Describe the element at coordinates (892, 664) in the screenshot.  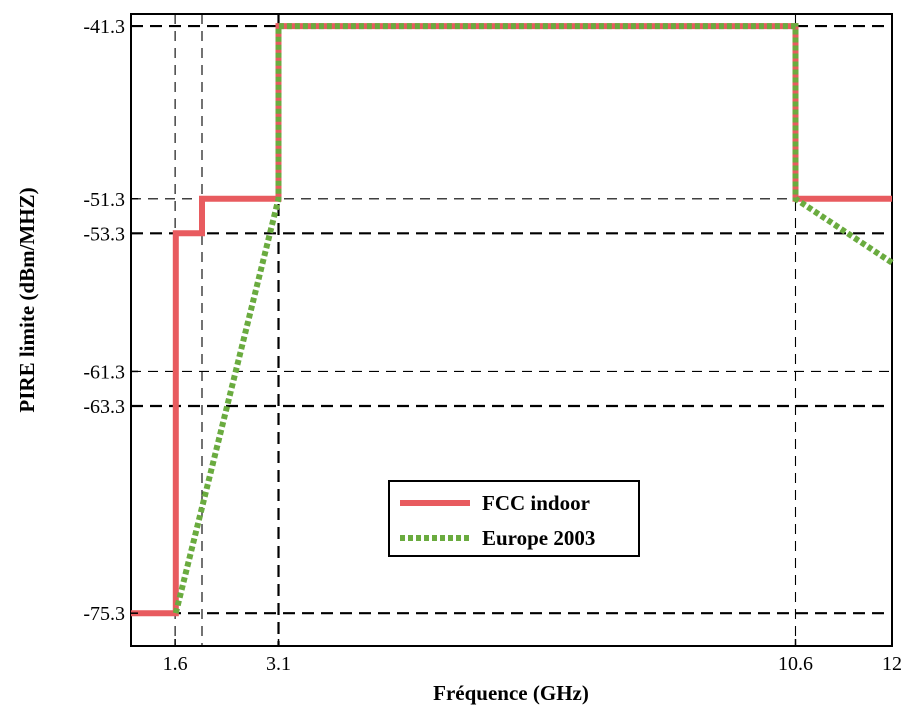
I see `x-tick-label: 12` at that location.